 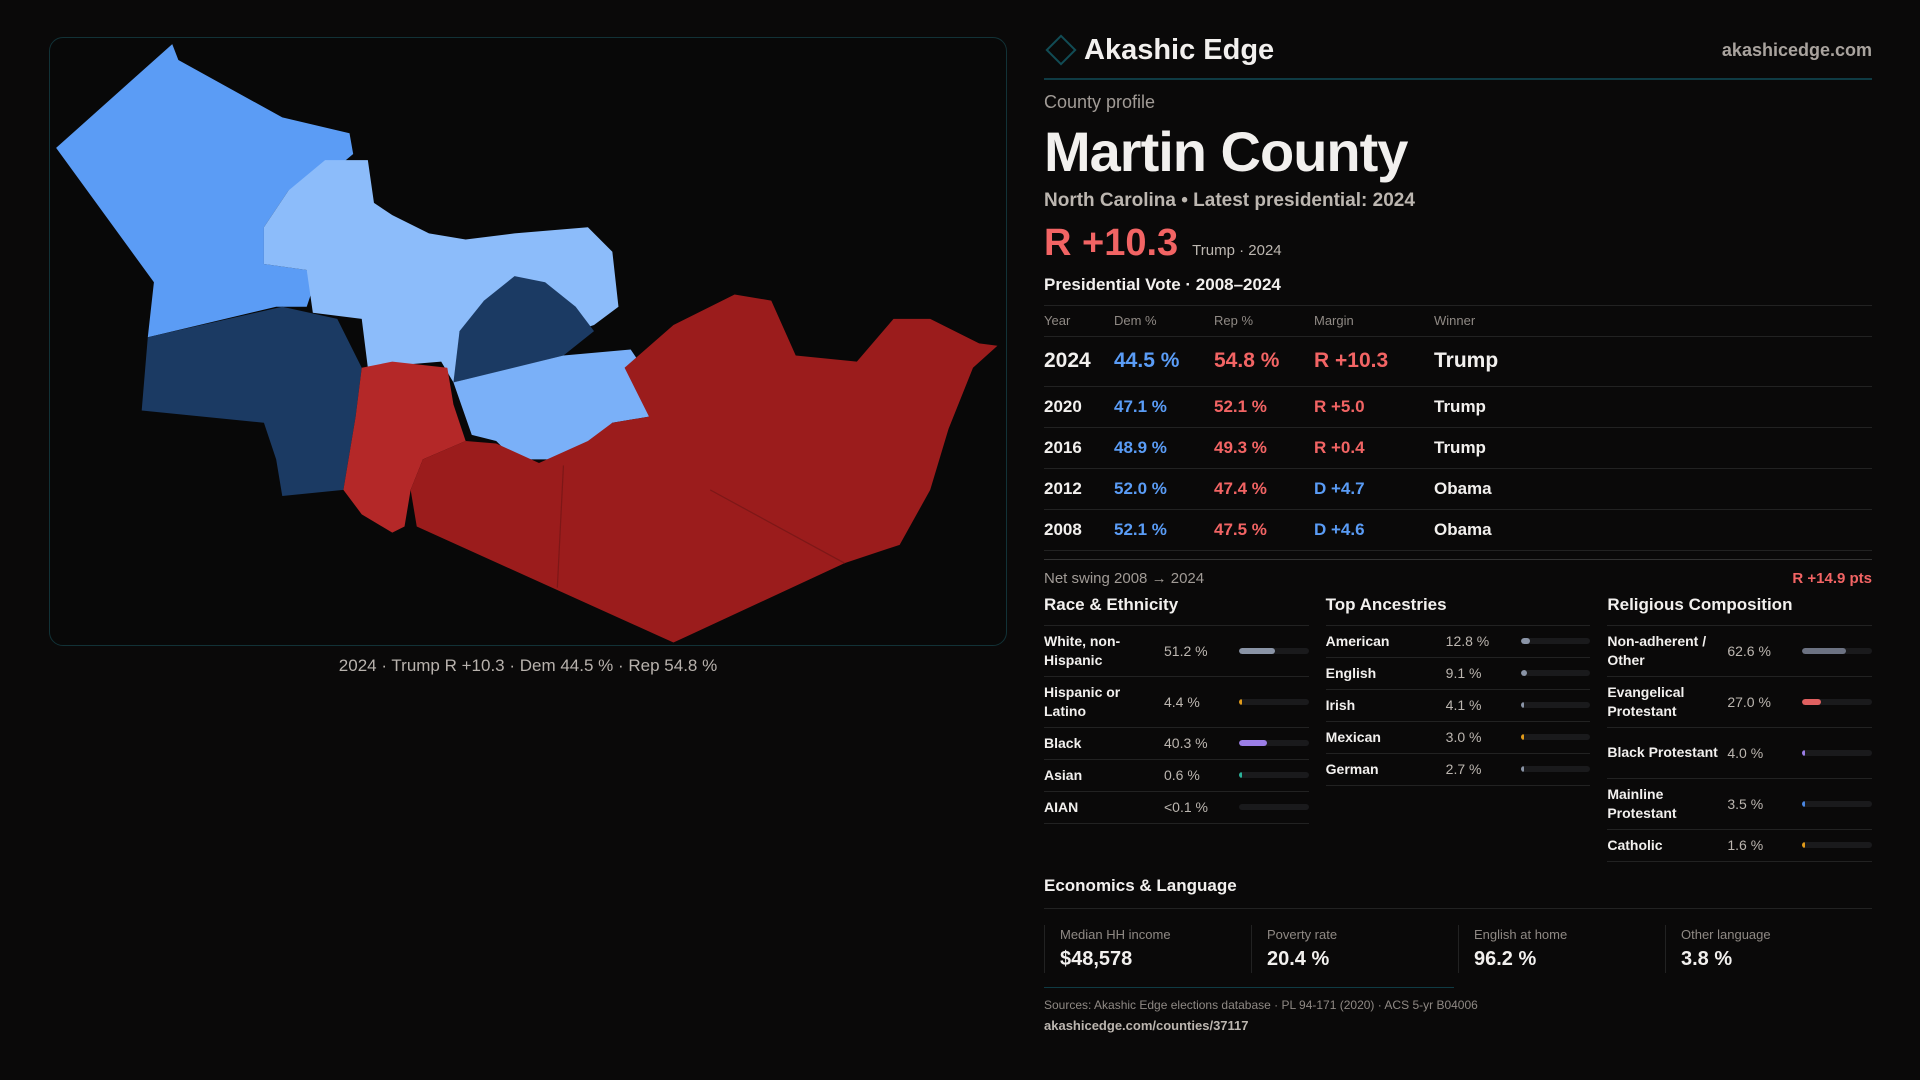 I want to click on cell-margin: R +5.0, so click(x=1374, y=407).